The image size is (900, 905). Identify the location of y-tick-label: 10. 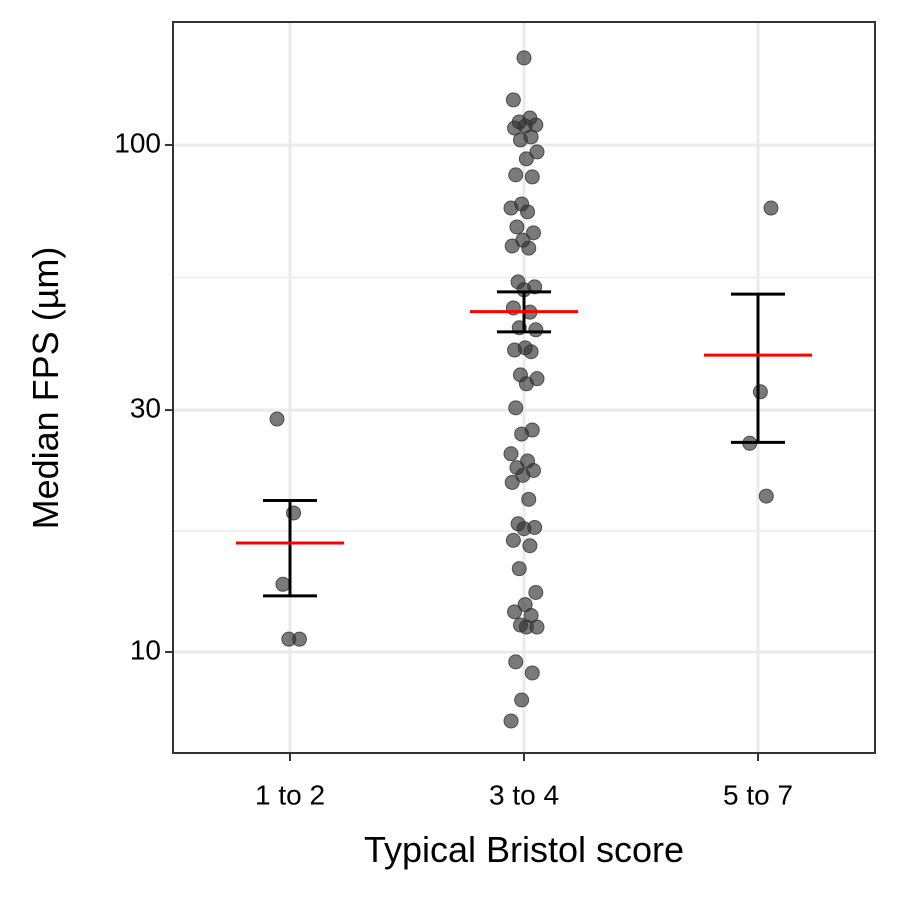
(145, 649).